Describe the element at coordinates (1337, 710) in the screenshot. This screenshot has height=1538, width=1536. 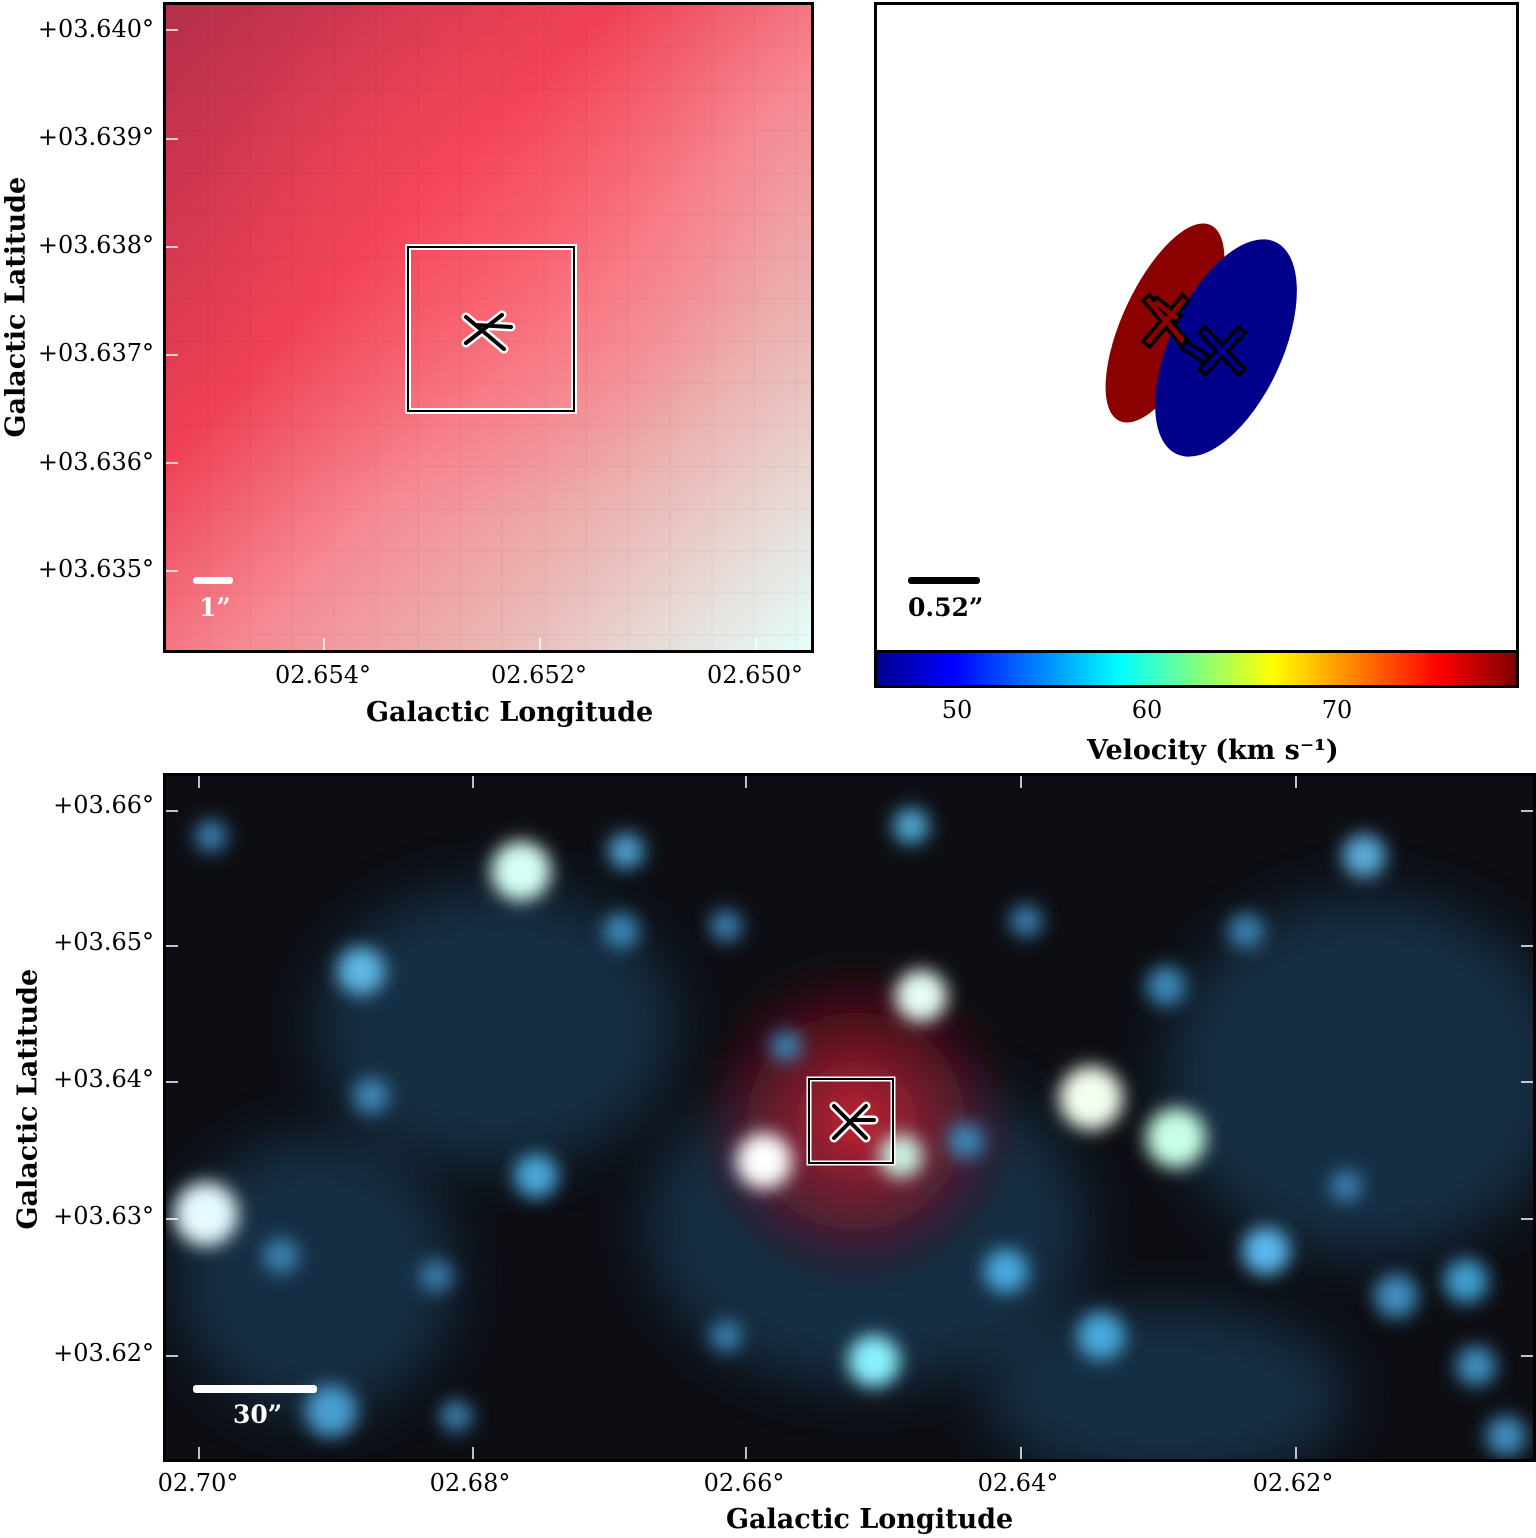
I see `colorbar-tick-2: 70` at that location.